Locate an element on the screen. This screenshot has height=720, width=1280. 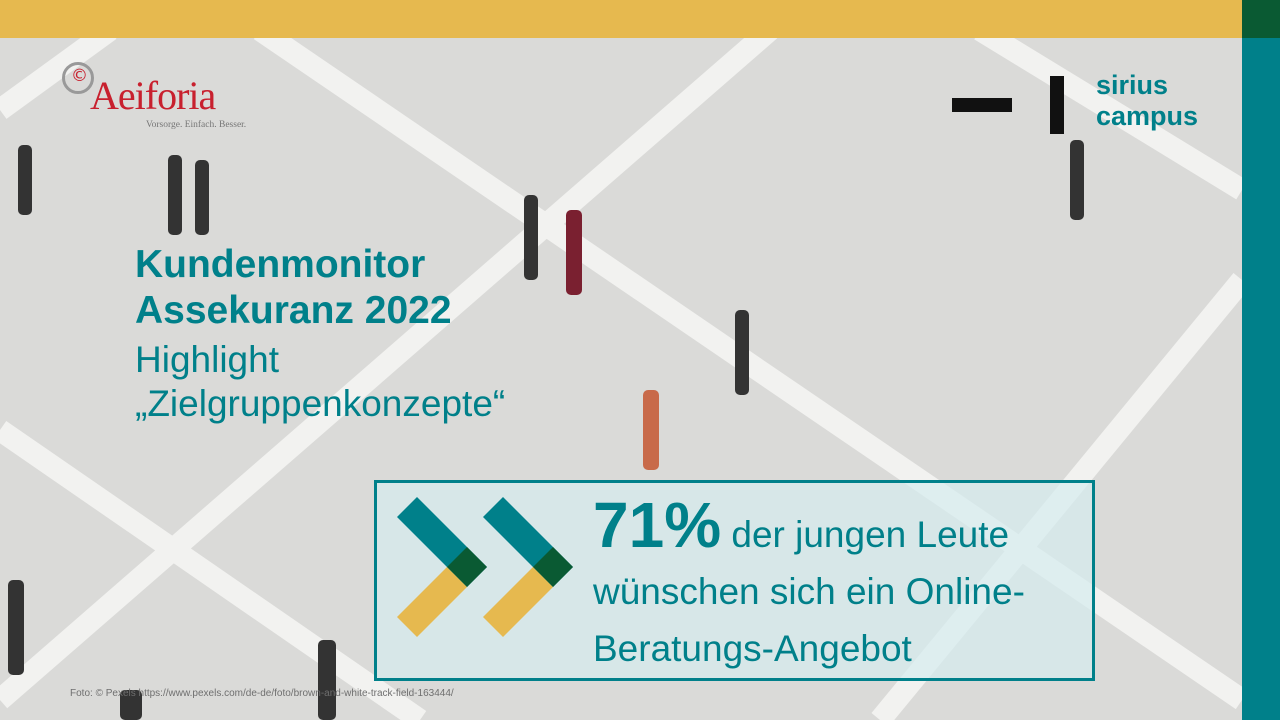
title-line1: Kundenmonitor is located at coordinates (280, 264).